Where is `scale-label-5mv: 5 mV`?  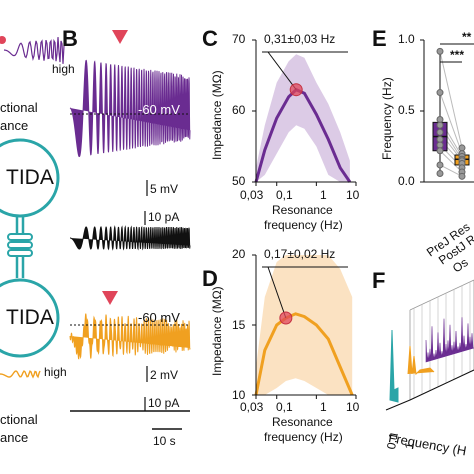 scale-label-5mv: 5 mV is located at coordinates (164, 189).